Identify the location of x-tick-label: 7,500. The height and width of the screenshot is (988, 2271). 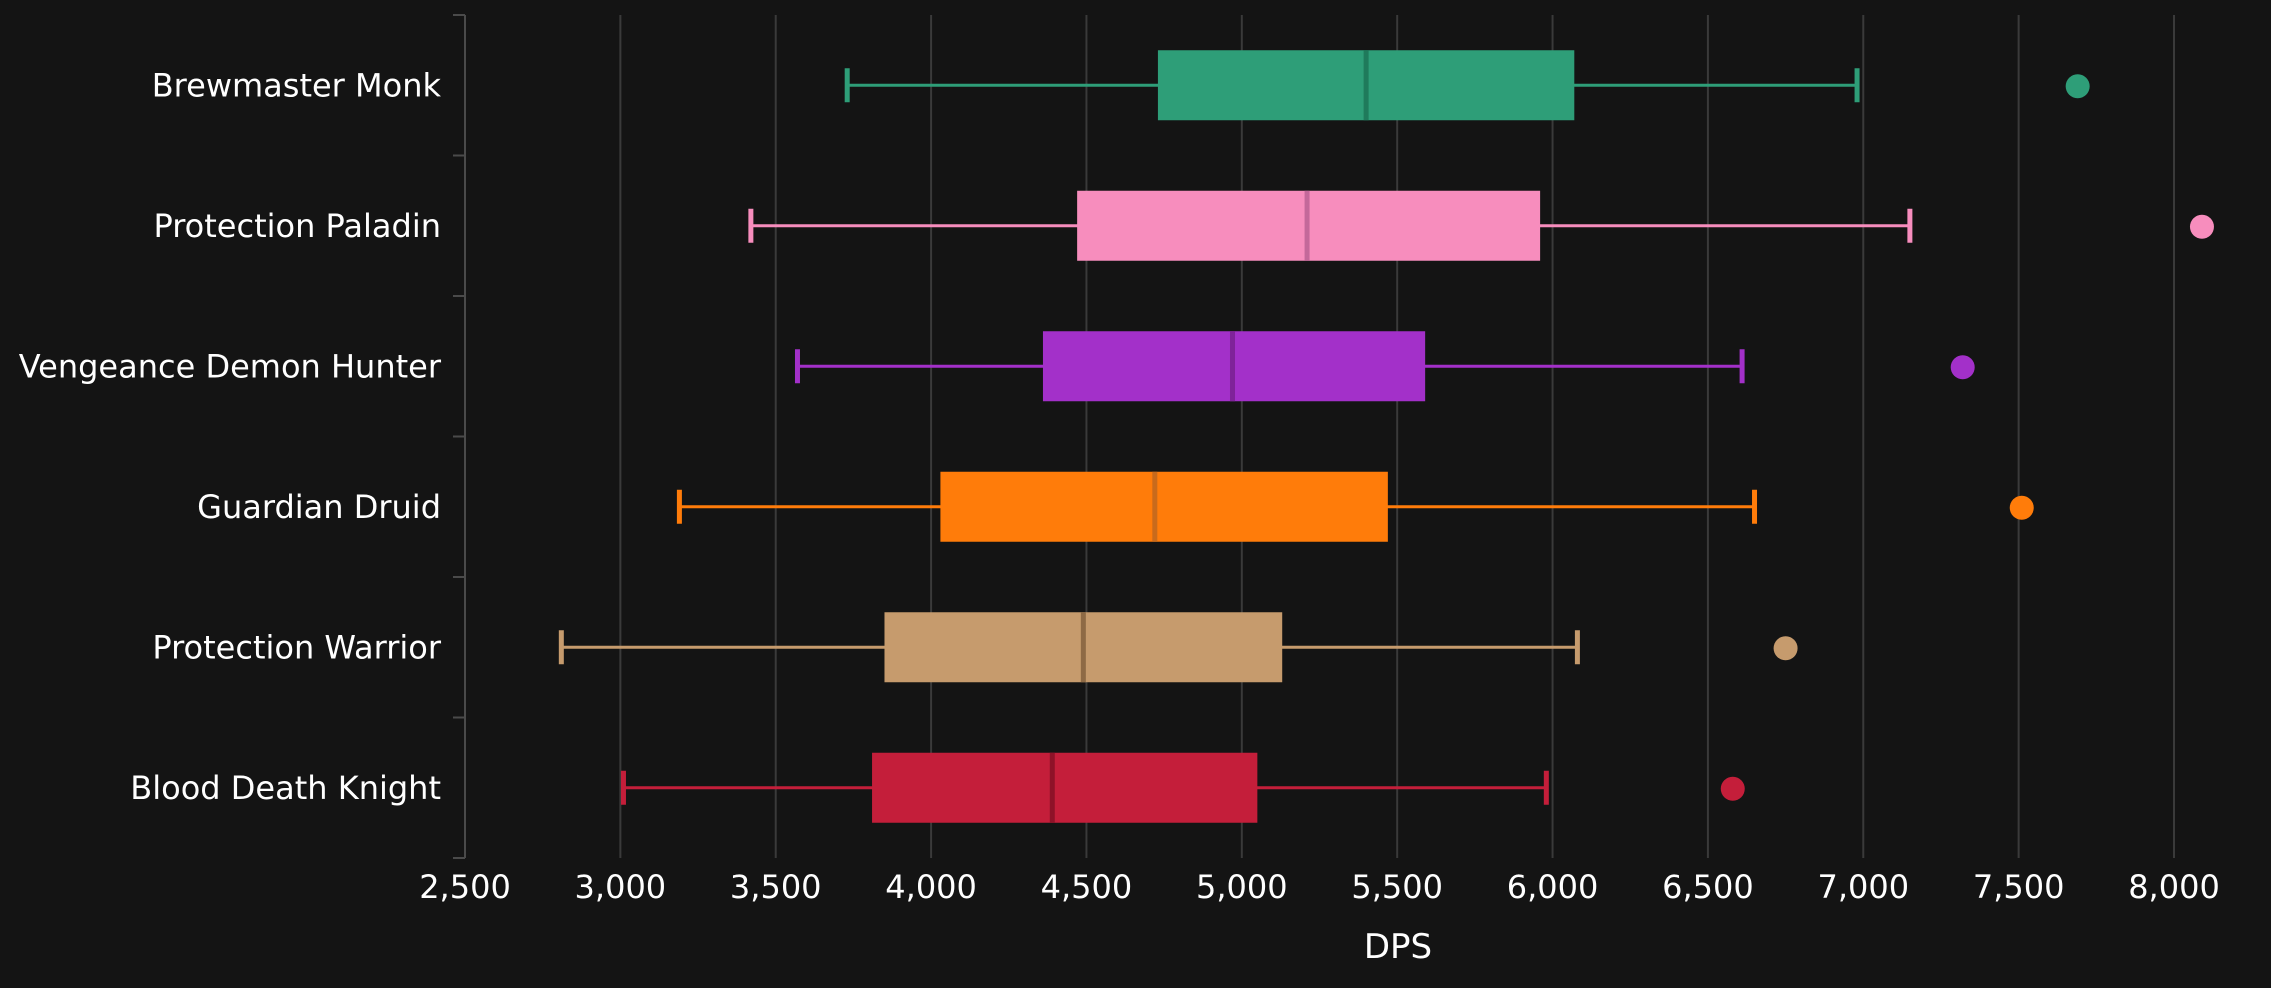
(2019, 887).